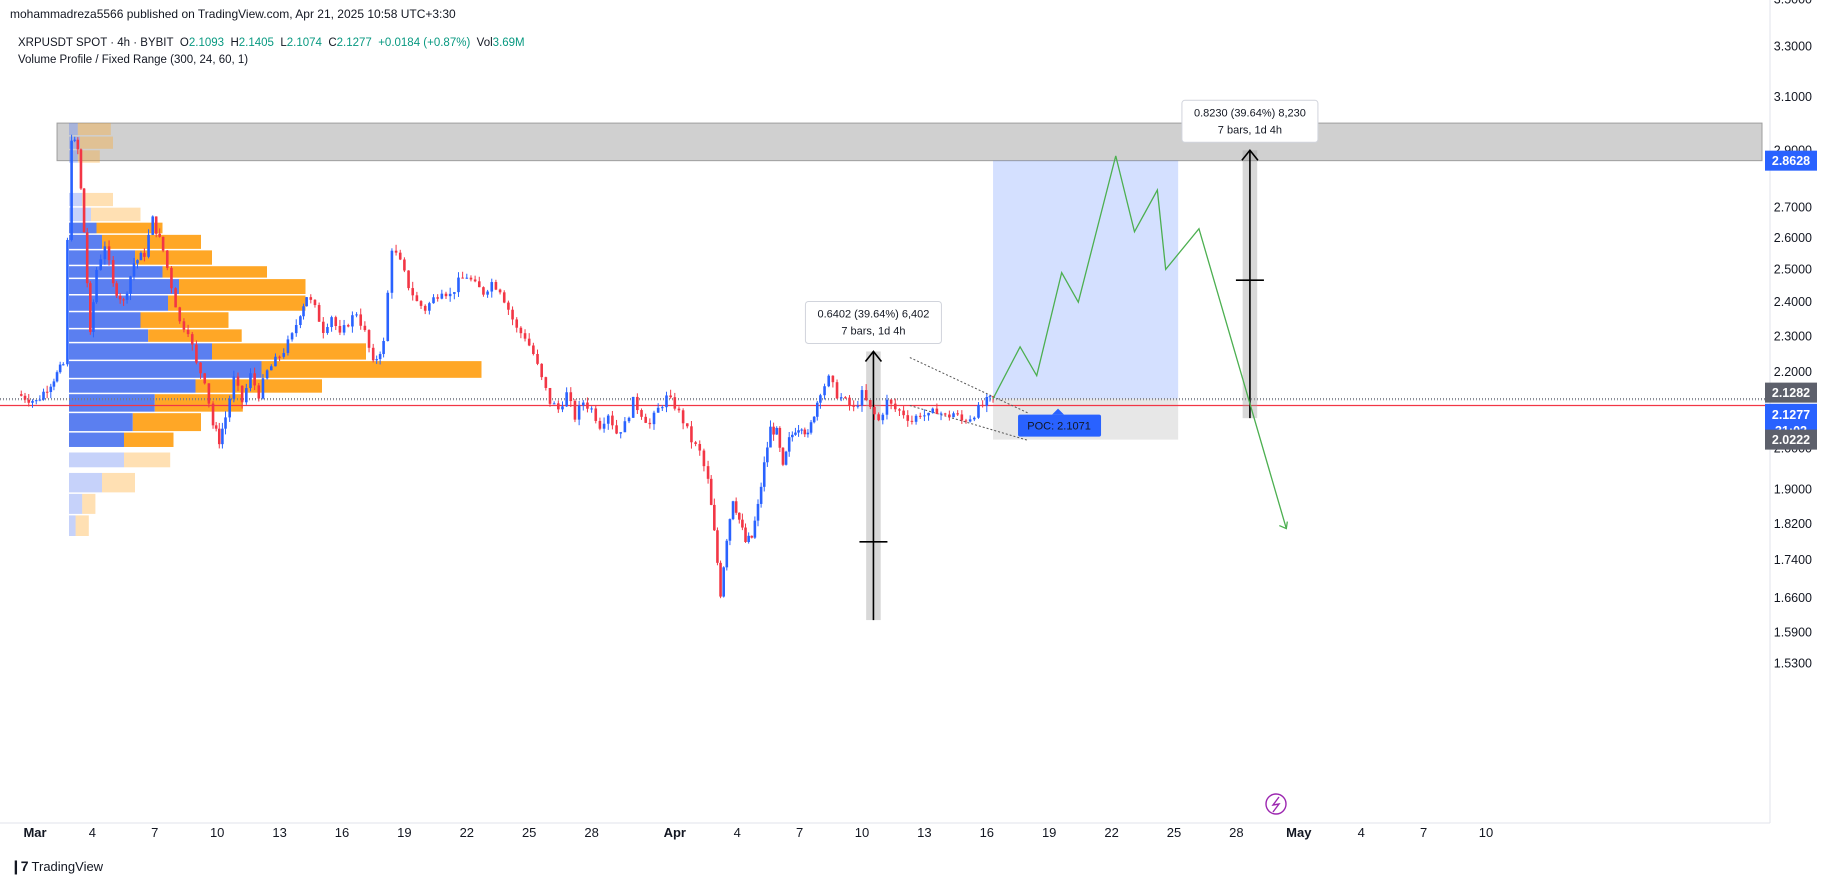 This screenshot has height=883, width=1835. What do you see at coordinates (909, 142) in the screenshot?
I see `resistance-zone` at bounding box center [909, 142].